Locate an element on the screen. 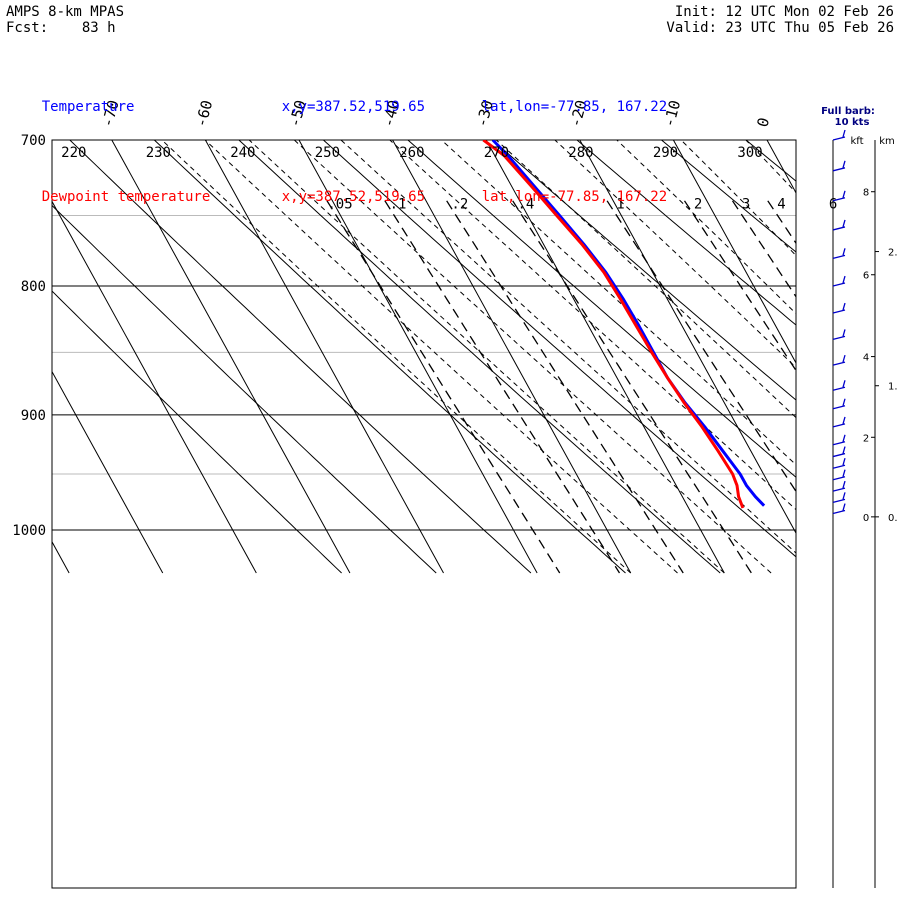 Image resolution: width=900 pixels, height=900 pixels. kft-unit-label: kft is located at coordinates (856, 141).